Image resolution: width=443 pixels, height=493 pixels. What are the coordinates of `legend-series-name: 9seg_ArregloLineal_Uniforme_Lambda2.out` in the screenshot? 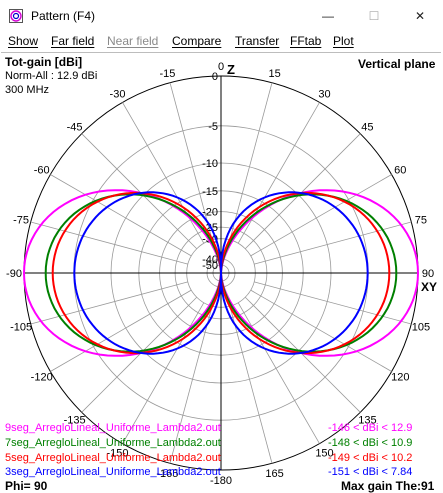 It's located at (113, 428).